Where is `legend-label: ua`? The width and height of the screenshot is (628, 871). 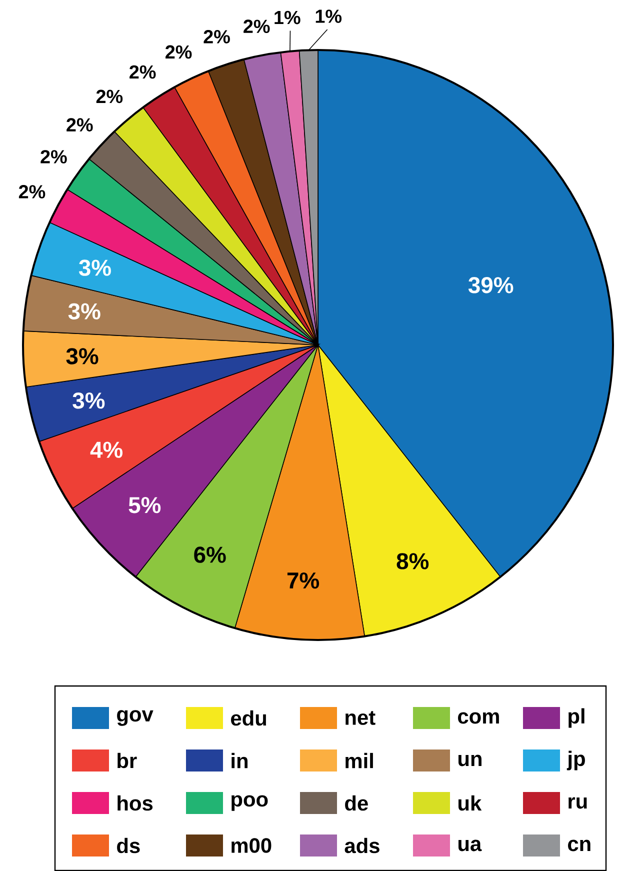
legend-label: ua is located at coordinates (470, 846).